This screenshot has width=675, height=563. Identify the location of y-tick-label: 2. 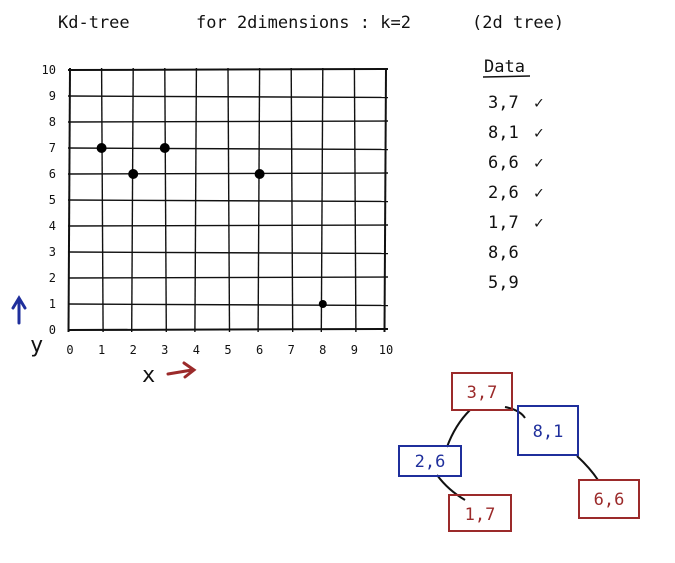
(52, 278).